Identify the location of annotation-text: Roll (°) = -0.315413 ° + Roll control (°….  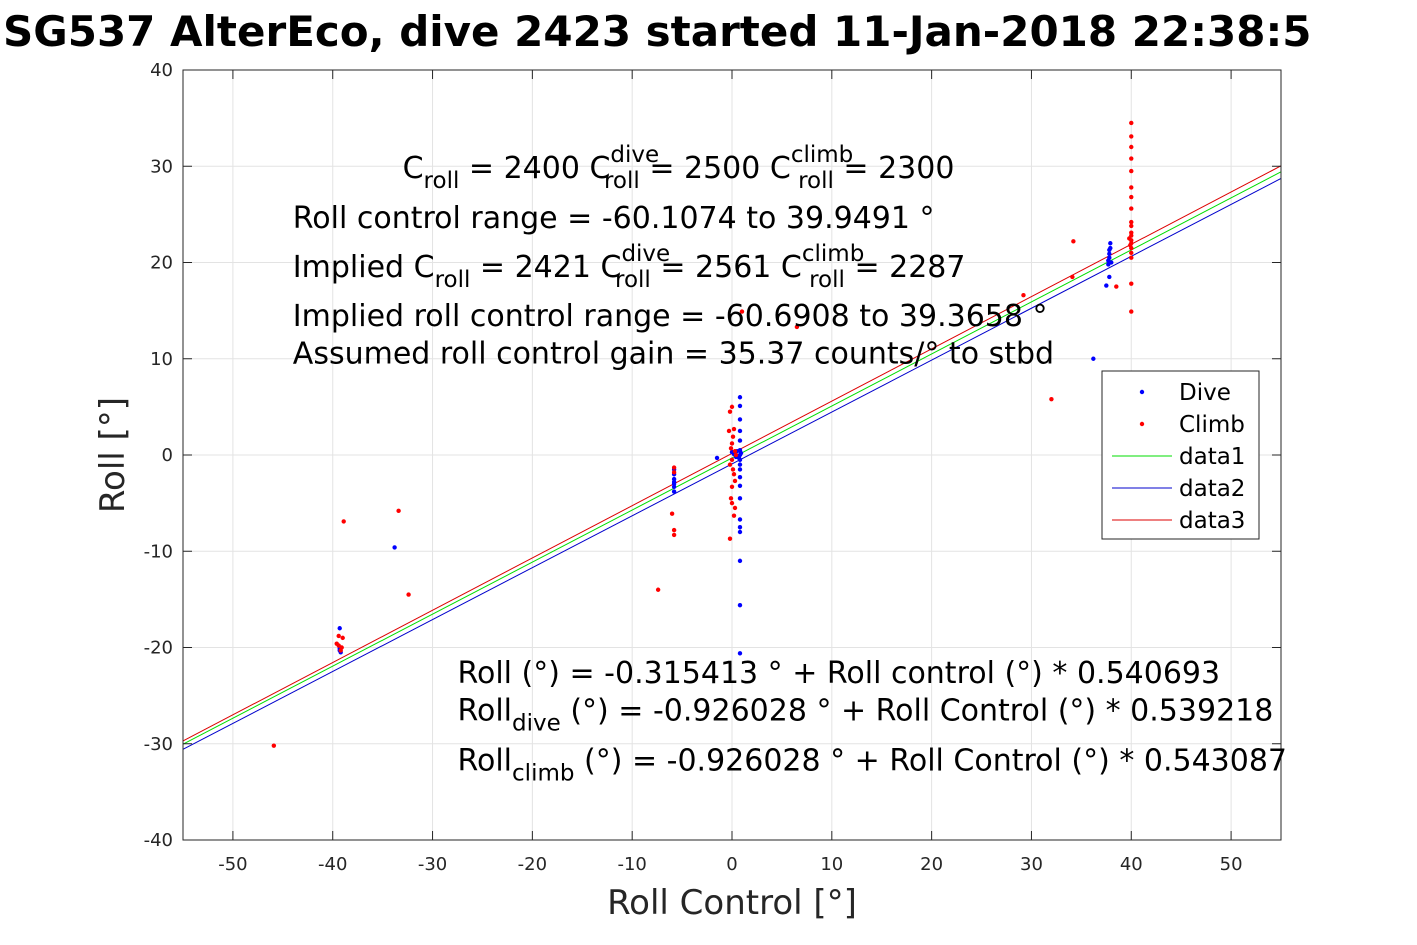
(839, 673).